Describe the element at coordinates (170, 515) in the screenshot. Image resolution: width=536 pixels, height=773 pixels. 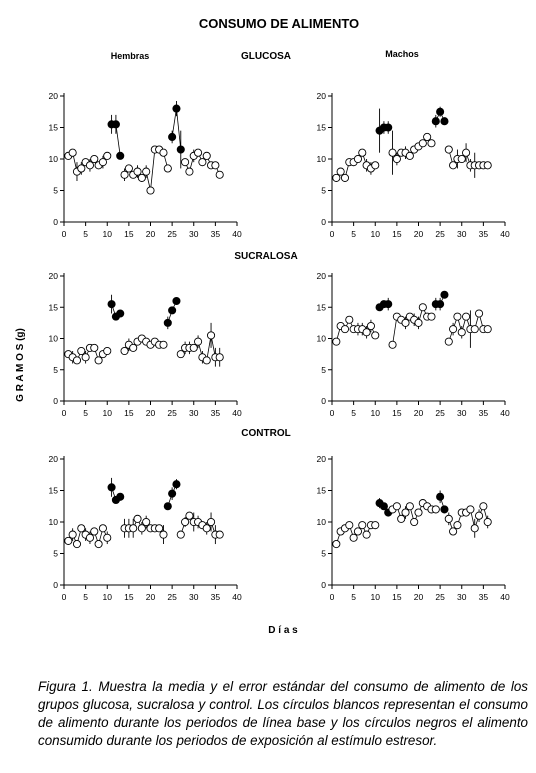
I see `panel-control-hembras: CONTROL 0 5 10 15 20 0 5 10 15 20 25 30 35 40` at that location.